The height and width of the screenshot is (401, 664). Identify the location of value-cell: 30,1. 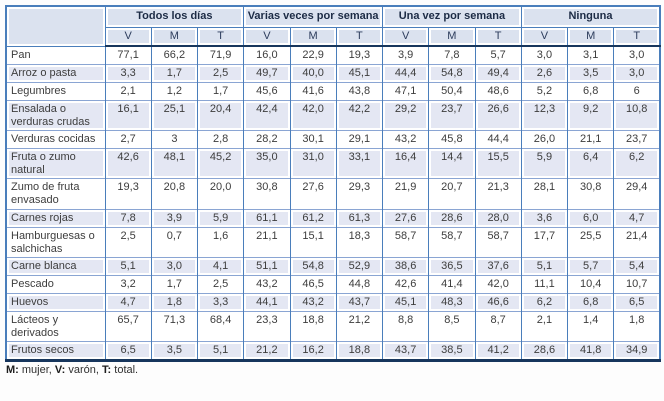
(313, 139).